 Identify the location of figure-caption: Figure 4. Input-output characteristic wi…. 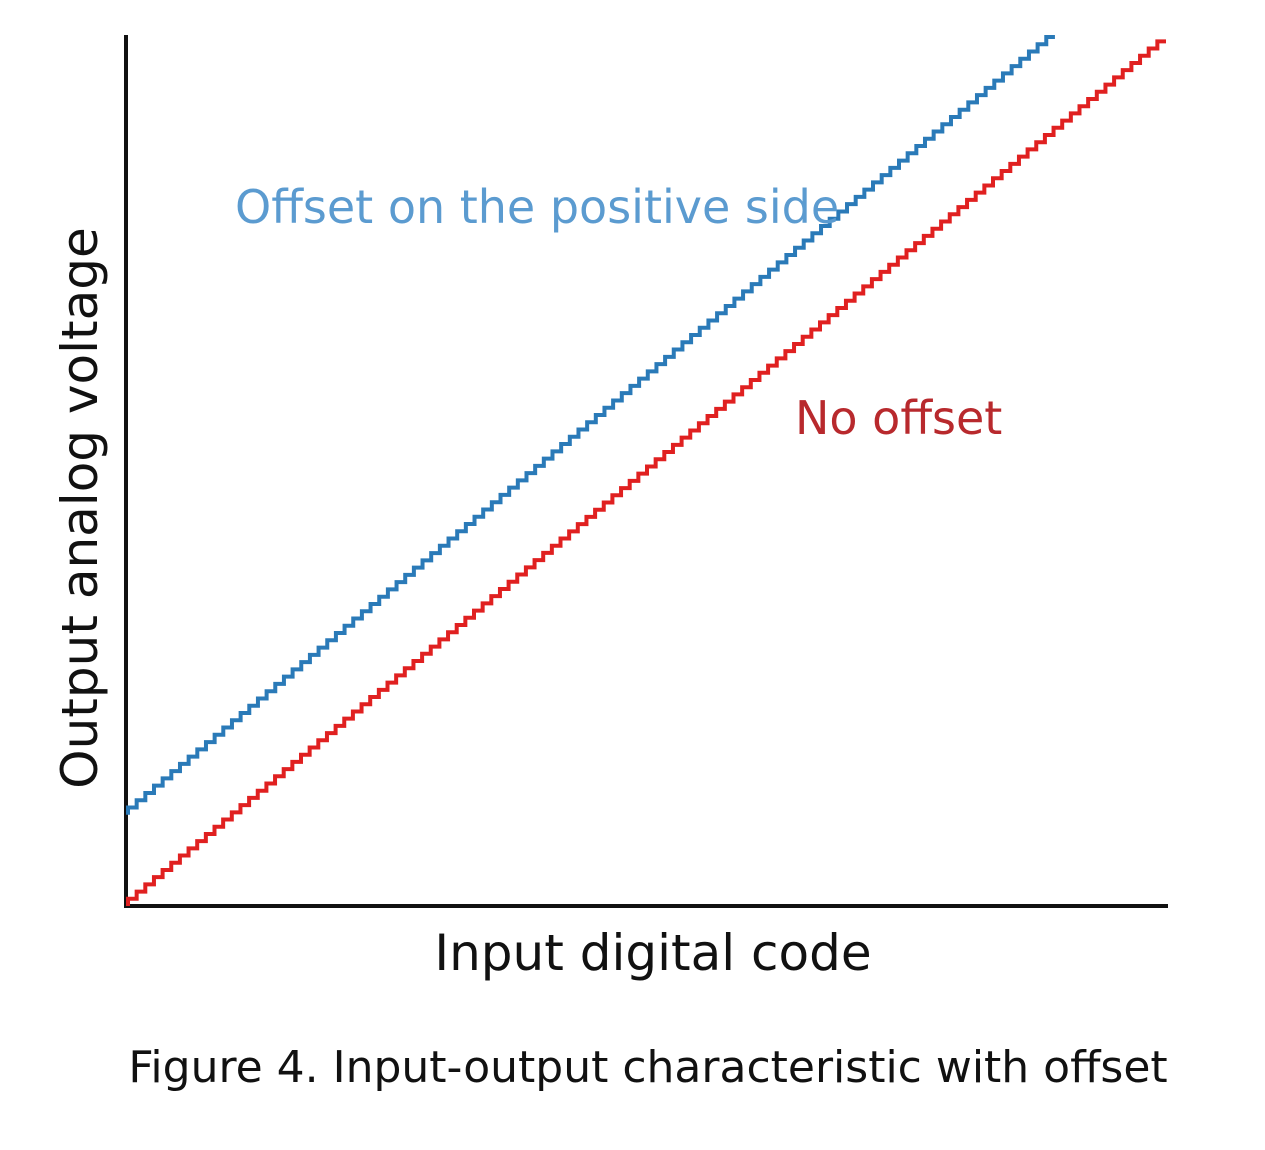
(647, 1067).